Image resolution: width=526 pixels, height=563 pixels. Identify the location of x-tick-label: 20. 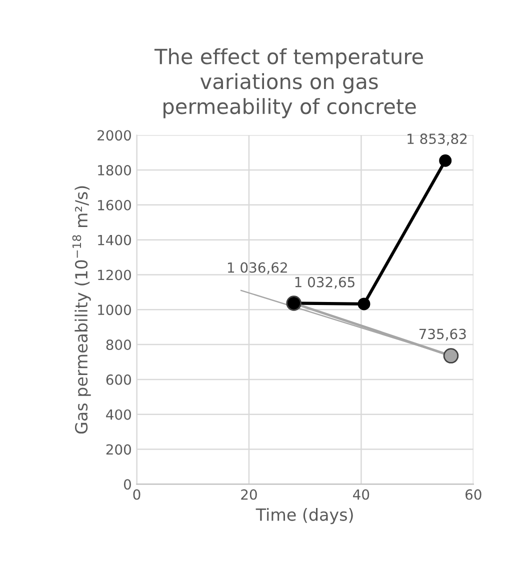
(249, 494).